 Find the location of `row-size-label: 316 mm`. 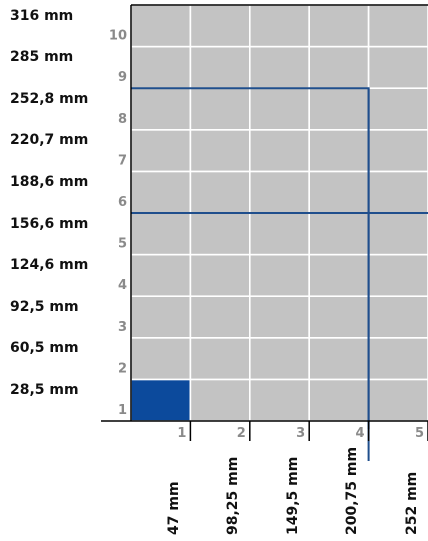

row-size-label: 316 mm is located at coordinates (42, 15).